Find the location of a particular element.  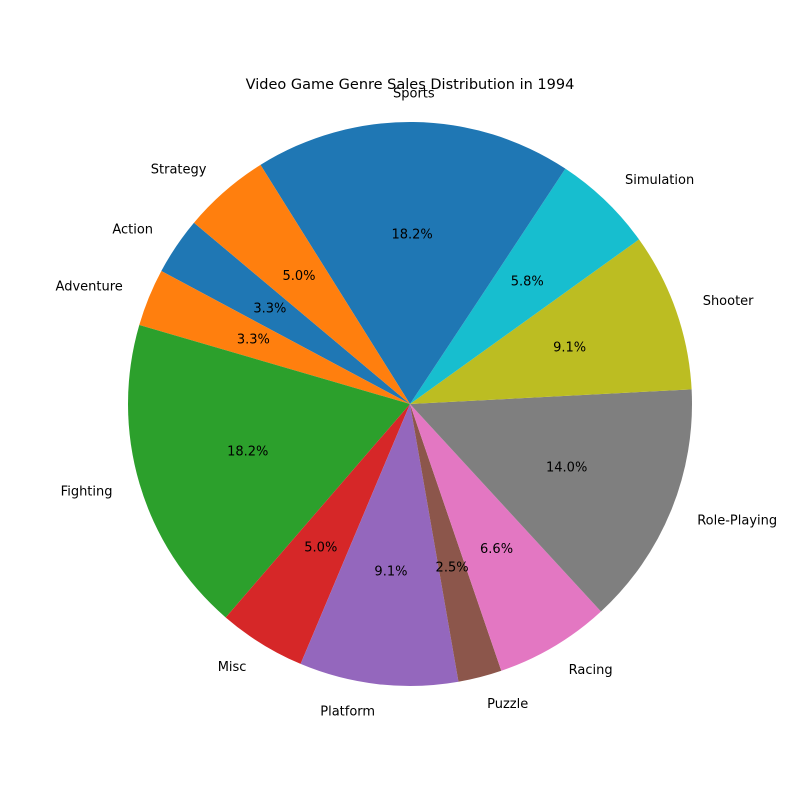

pie-category-label: Adventure is located at coordinates (89, 286).